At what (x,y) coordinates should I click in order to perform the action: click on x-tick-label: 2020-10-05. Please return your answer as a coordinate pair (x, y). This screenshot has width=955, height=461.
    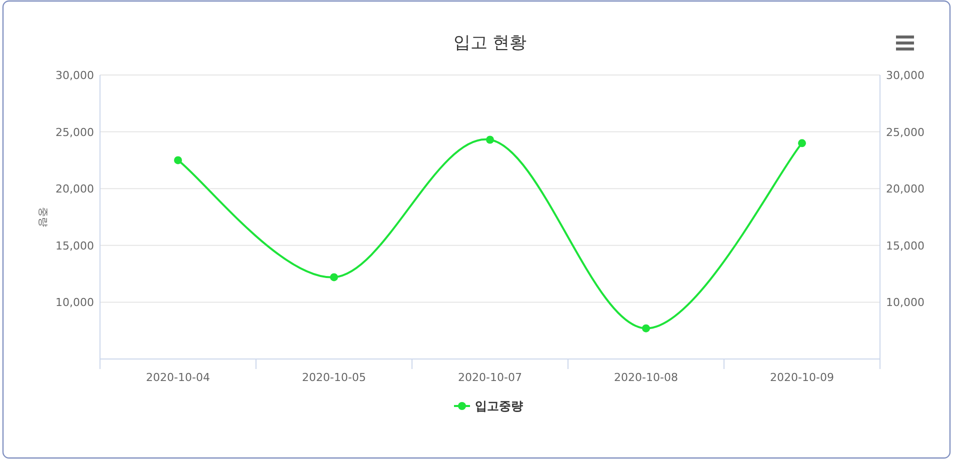
    Looking at the image, I should click on (334, 377).